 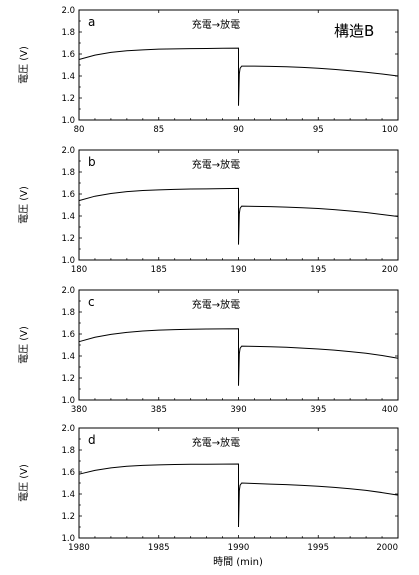 What do you see at coordinates (159, 270) in the screenshot?
I see `x-tick-label: 185` at bounding box center [159, 270].